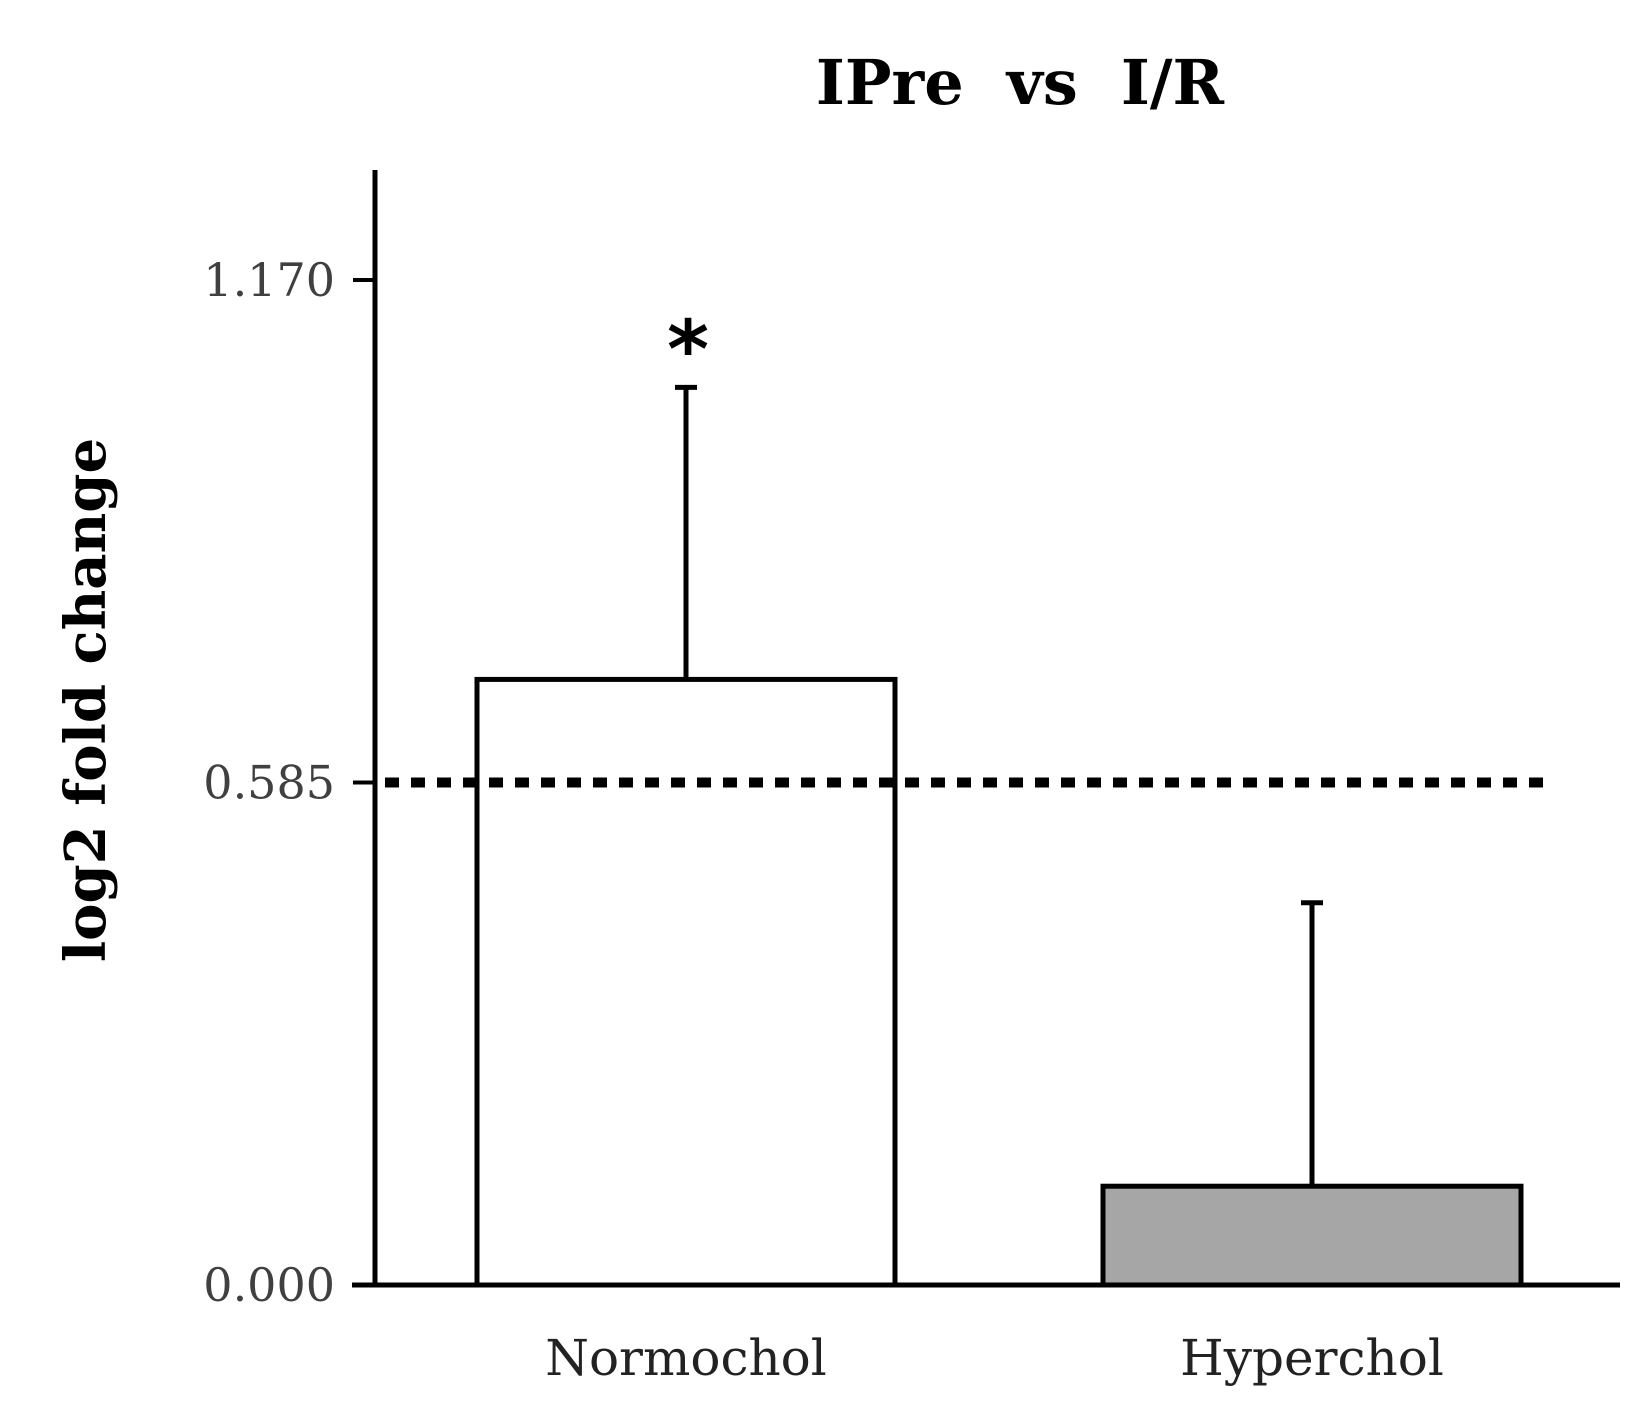 The height and width of the screenshot is (1407, 1646). Describe the element at coordinates (688, 349) in the screenshot. I see `significance-marker: *` at that location.